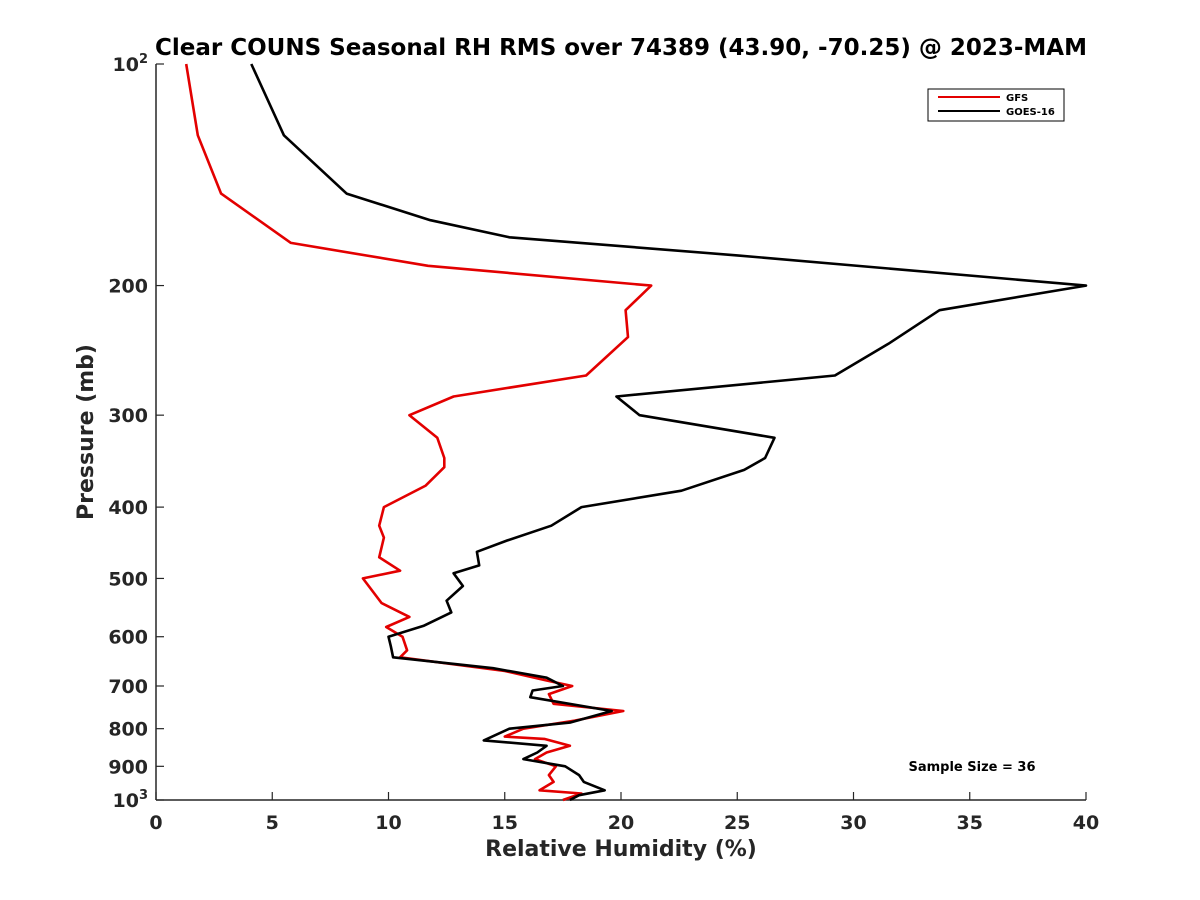 This screenshot has height=900, width=1200. What do you see at coordinates (971, 767) in the screenshot?
I see `sample-size-annotation: Sample Size = 36` at bounding box center [971, 767].